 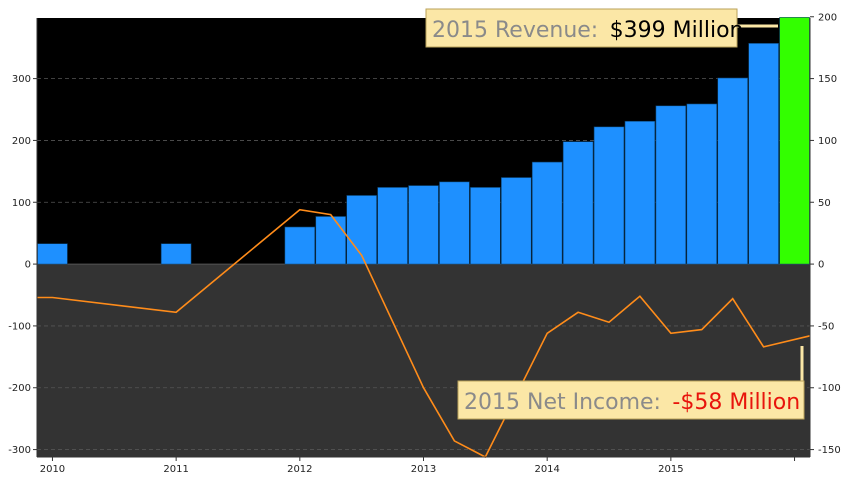 What do you see at coordinates (546, 469) in the screenshot?
I see `x-tick-label: 2014` at bounding box center [546, 469].